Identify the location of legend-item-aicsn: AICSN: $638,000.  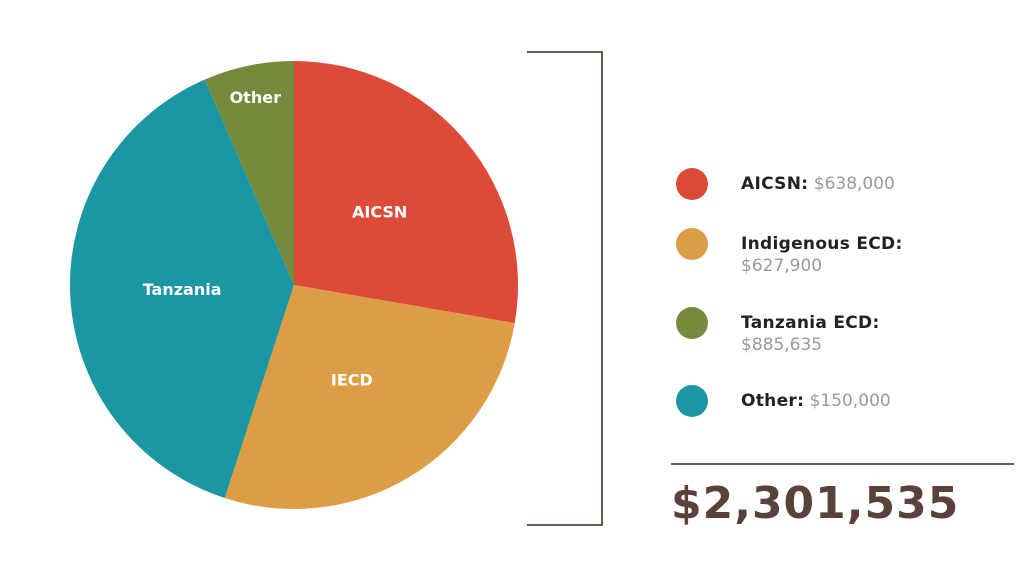
(785, 184).